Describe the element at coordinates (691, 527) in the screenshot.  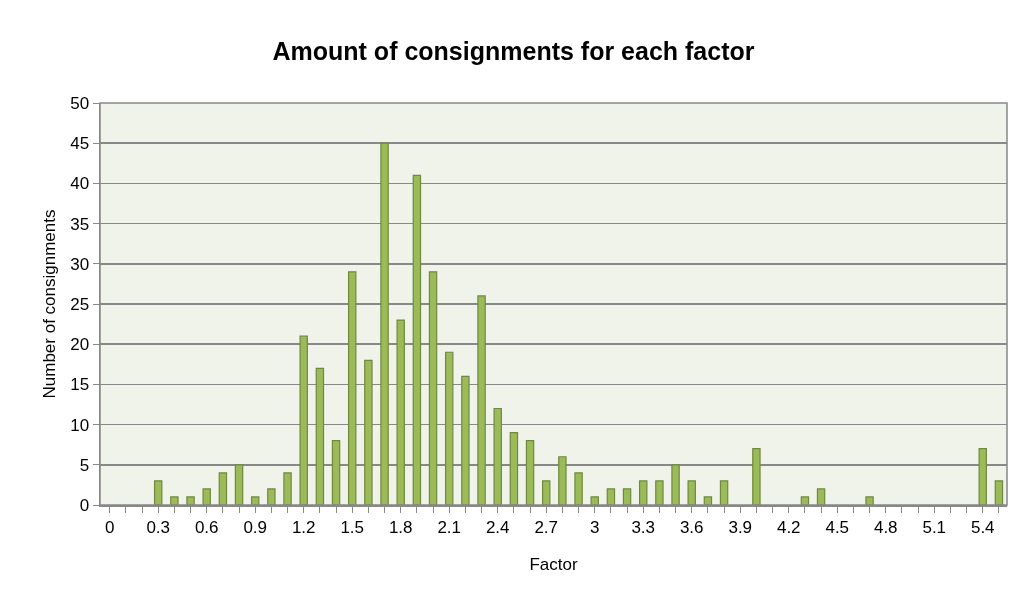
I see `x-tick-label: 3.6` at that location.